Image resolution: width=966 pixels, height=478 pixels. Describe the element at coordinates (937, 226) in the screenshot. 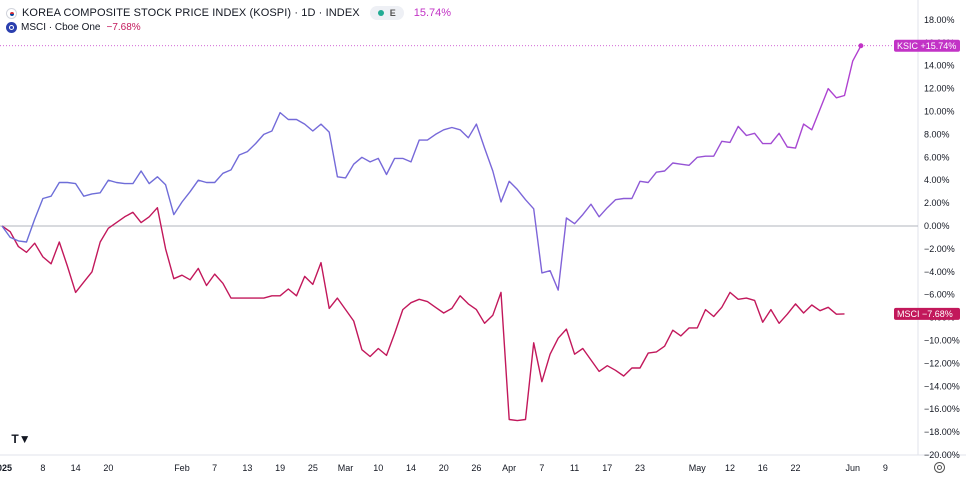

I see `y-tick-label: 0.00%` at that location.